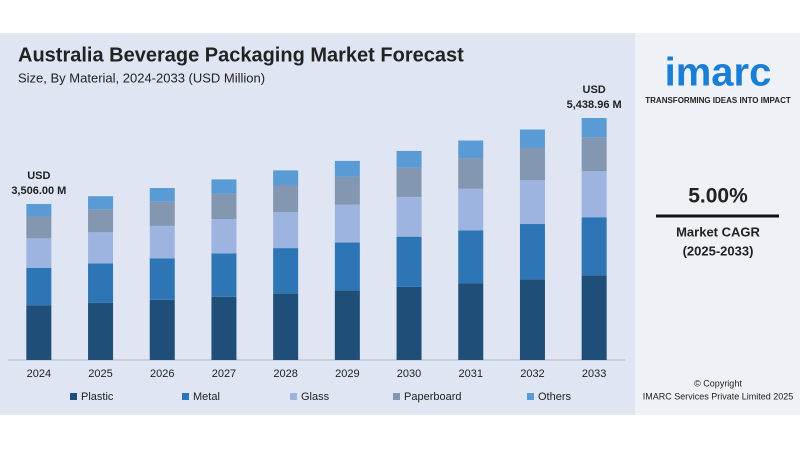 This screenshot has width=800, height=450. I want to click on cagr-label: Market CAGR, so click(718, 231).